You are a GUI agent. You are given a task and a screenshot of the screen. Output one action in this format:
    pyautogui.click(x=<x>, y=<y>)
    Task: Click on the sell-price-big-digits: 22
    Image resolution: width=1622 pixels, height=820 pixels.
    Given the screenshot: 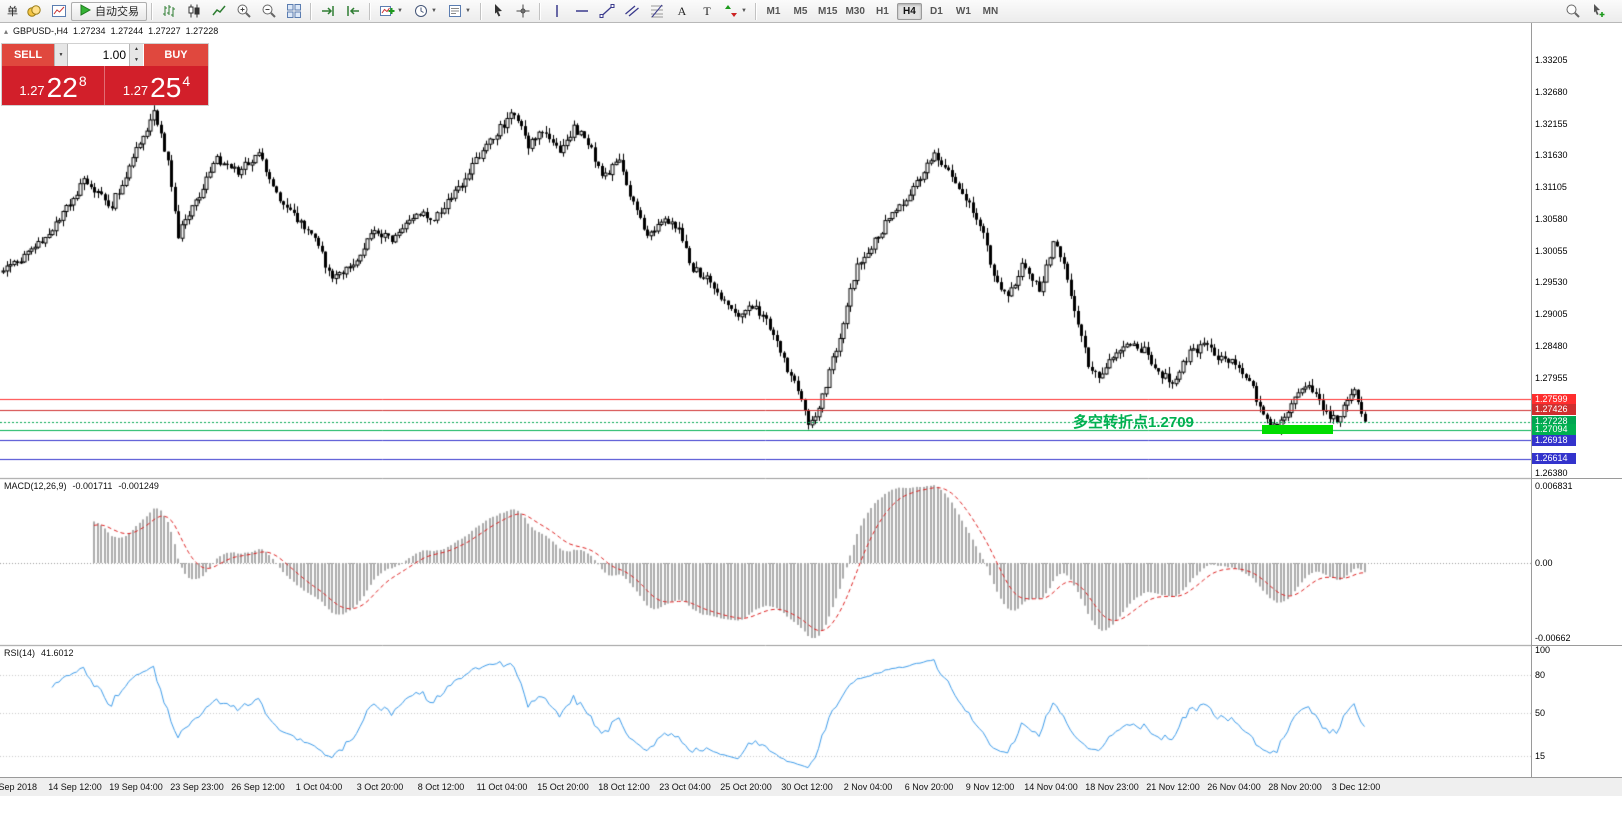 What is the action you would take?
    pyautogui.click(x=62, y=87)
    